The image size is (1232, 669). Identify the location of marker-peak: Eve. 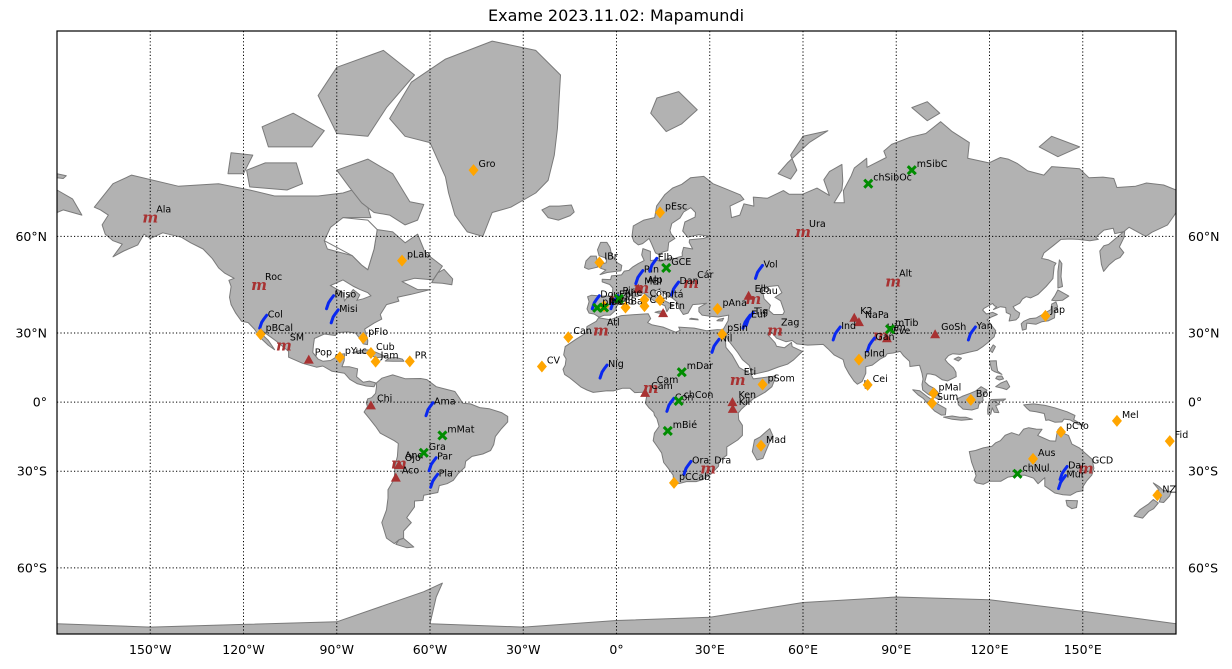
(896, 334).